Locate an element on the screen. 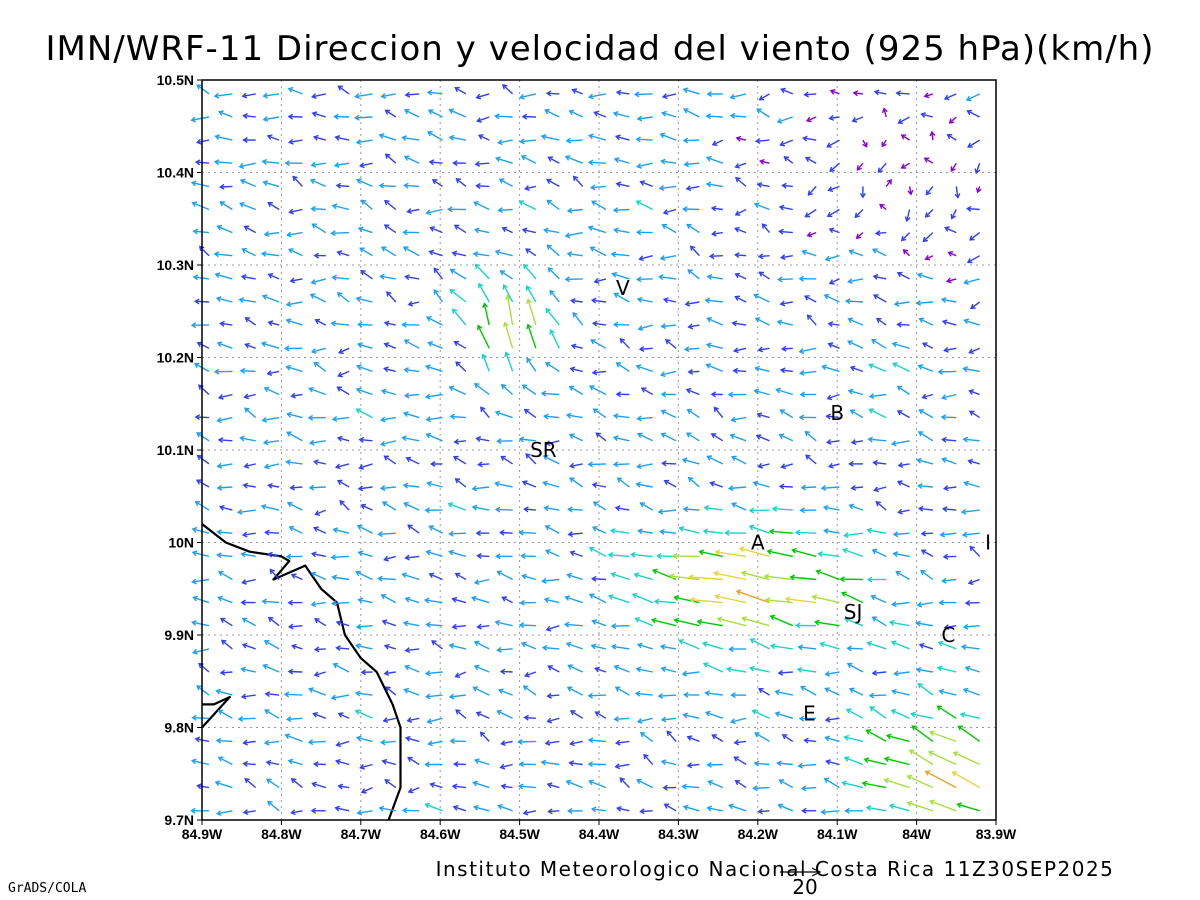 This screenshot has width=1200, height=900. coastline-segment is located at coordinates (216, 712).